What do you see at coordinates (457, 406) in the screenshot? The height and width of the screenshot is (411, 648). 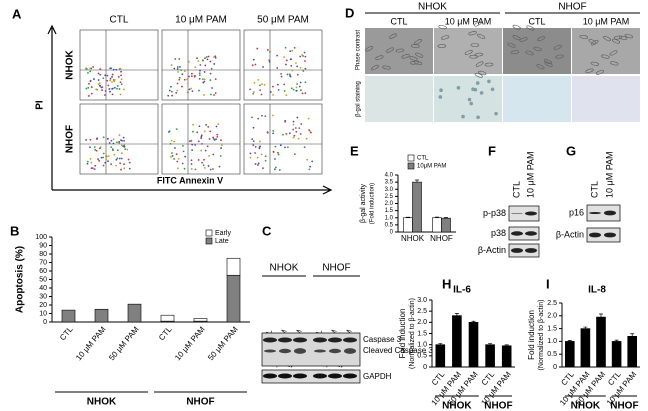 I see `group-label: NHOK` at bounding box center [457, 406].